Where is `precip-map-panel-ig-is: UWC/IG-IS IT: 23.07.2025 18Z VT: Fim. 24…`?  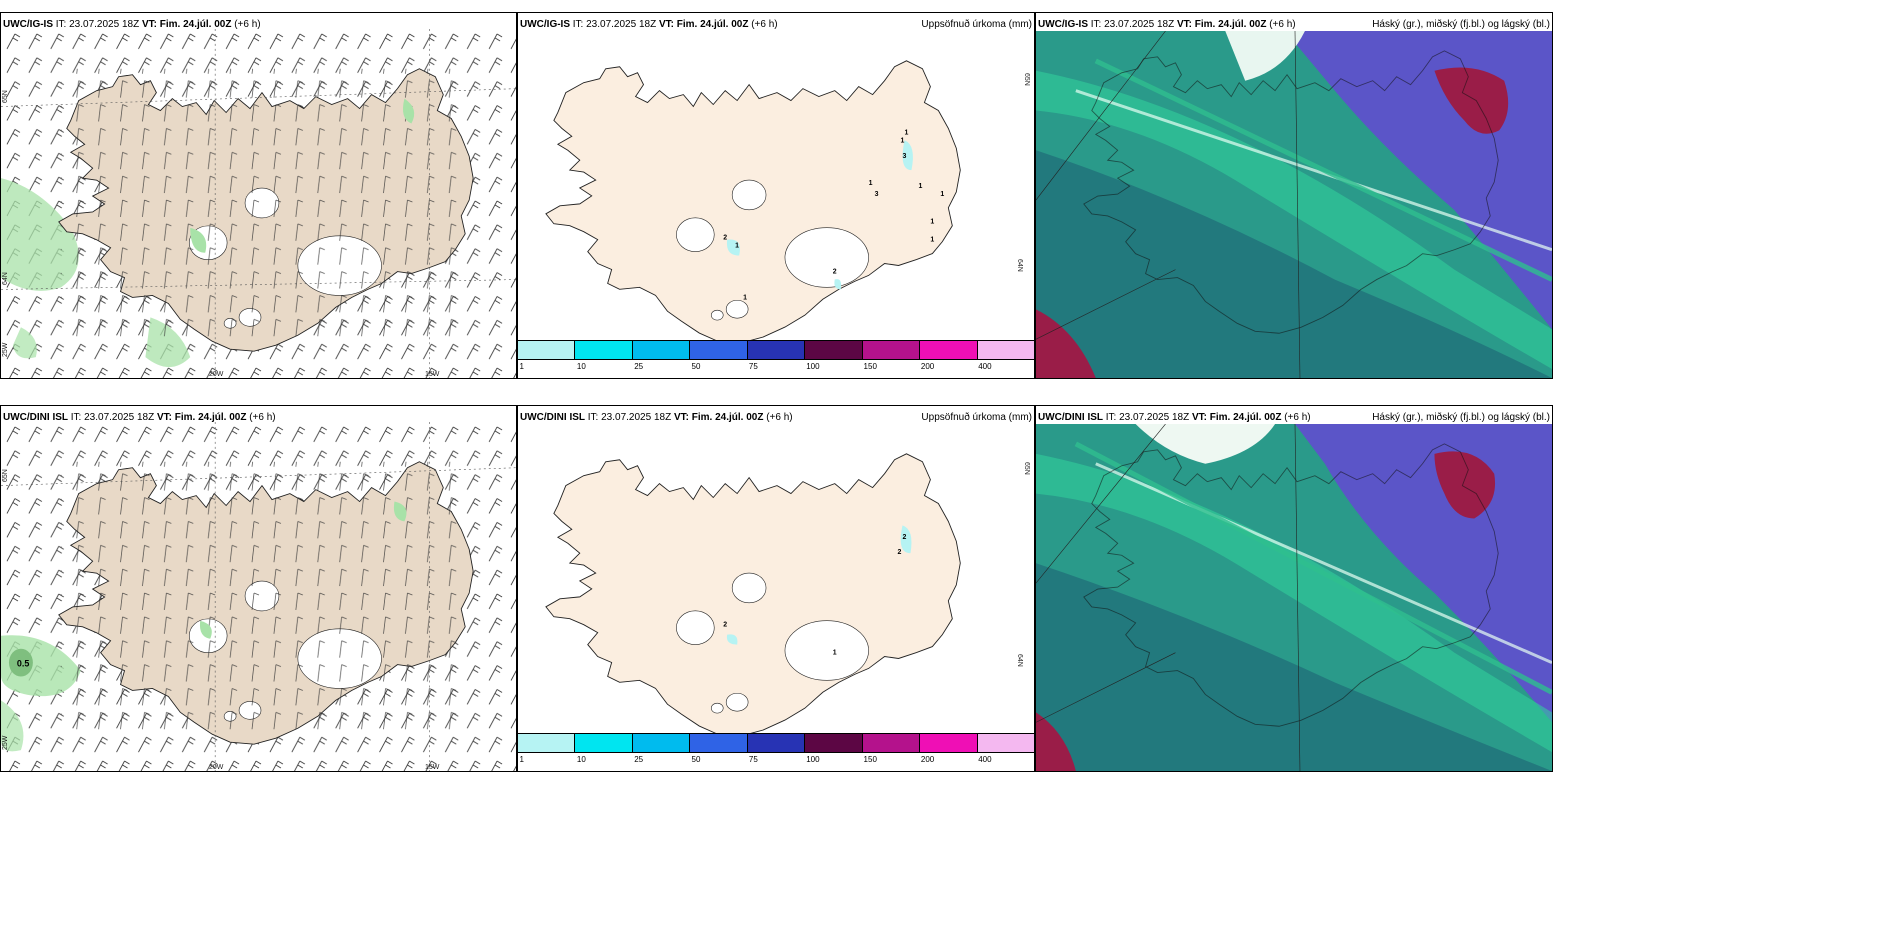 precip-map-panel-ig-is: UWC/IG-IS IT: 23.07.2025 18Z VT: Fim. 24… is located at coordinates (776, 195).